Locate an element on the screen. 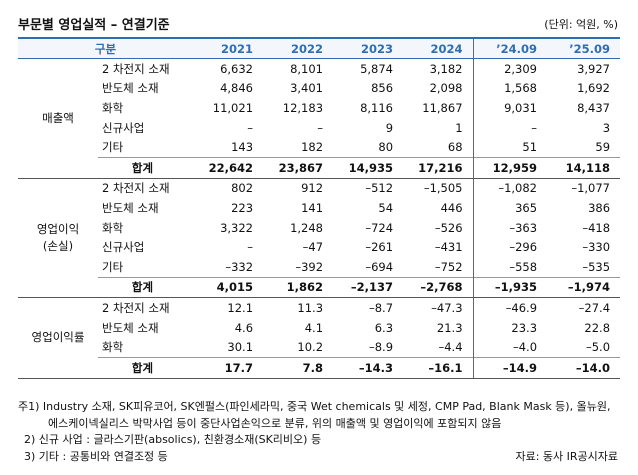  total-row: 합계 17.7 7.8 –14.3 –16.1 –14.9 –14.0 is located at coordinates (319, 367).